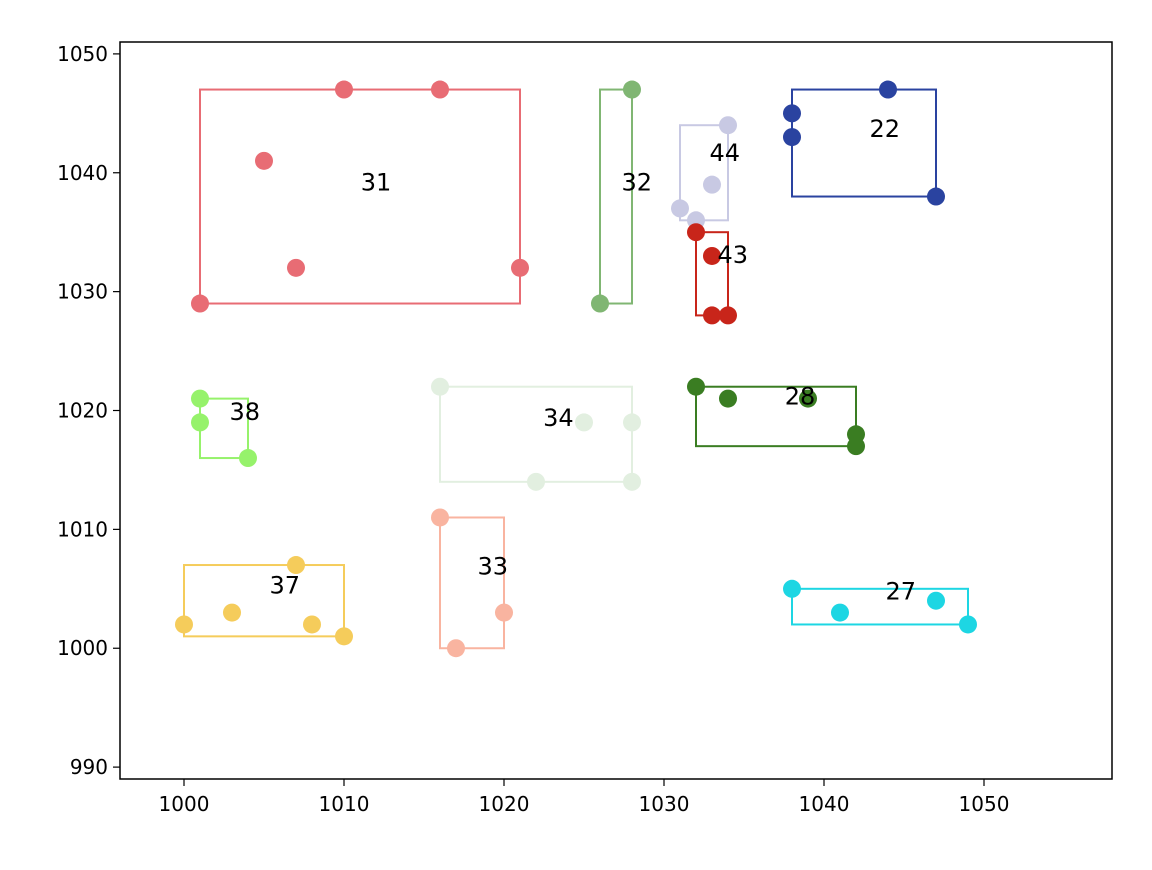 The height and width of the screenshot is (870, 1152). I want to click on x-tick-label: 1020, so click(504, 804).